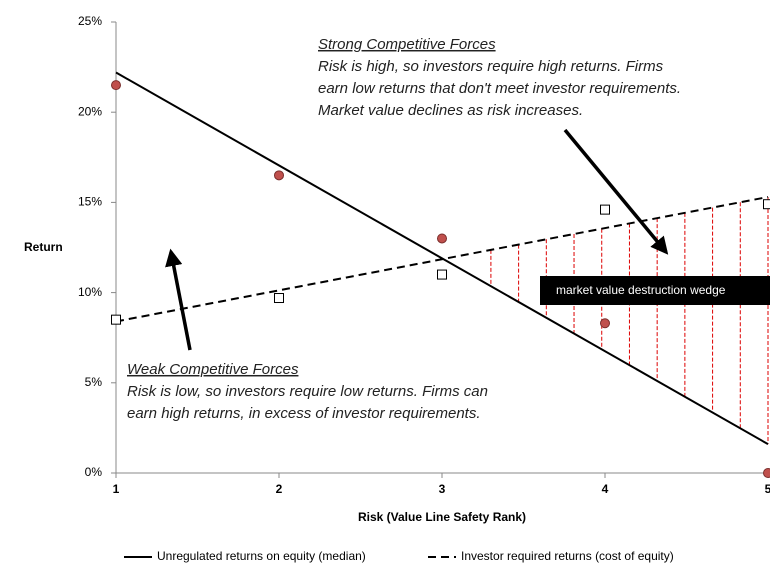 The image size is (770, 567). What do you see at coordinates (407, 44) in the screenshot?
I see `annotation-title: Strong Competitive Forces` at bounding box center [407, 44].